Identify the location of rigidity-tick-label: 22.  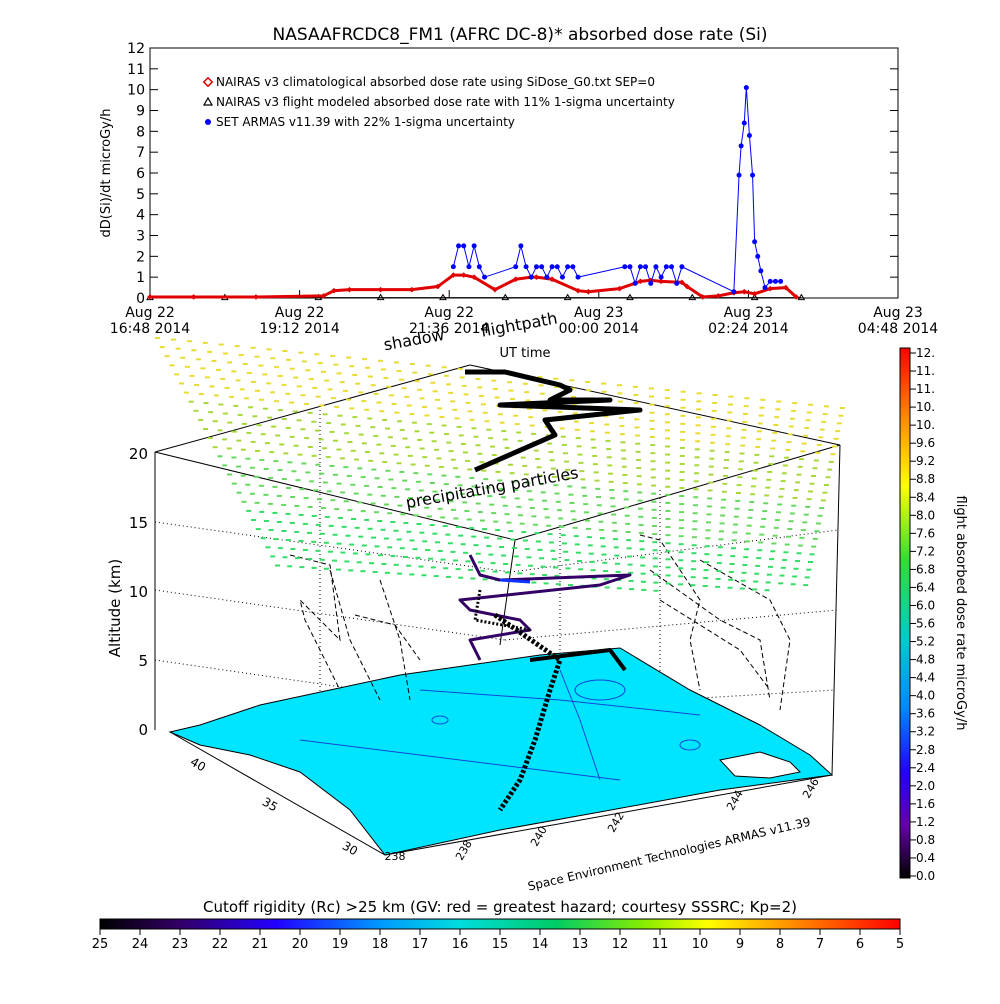
(220, 944).